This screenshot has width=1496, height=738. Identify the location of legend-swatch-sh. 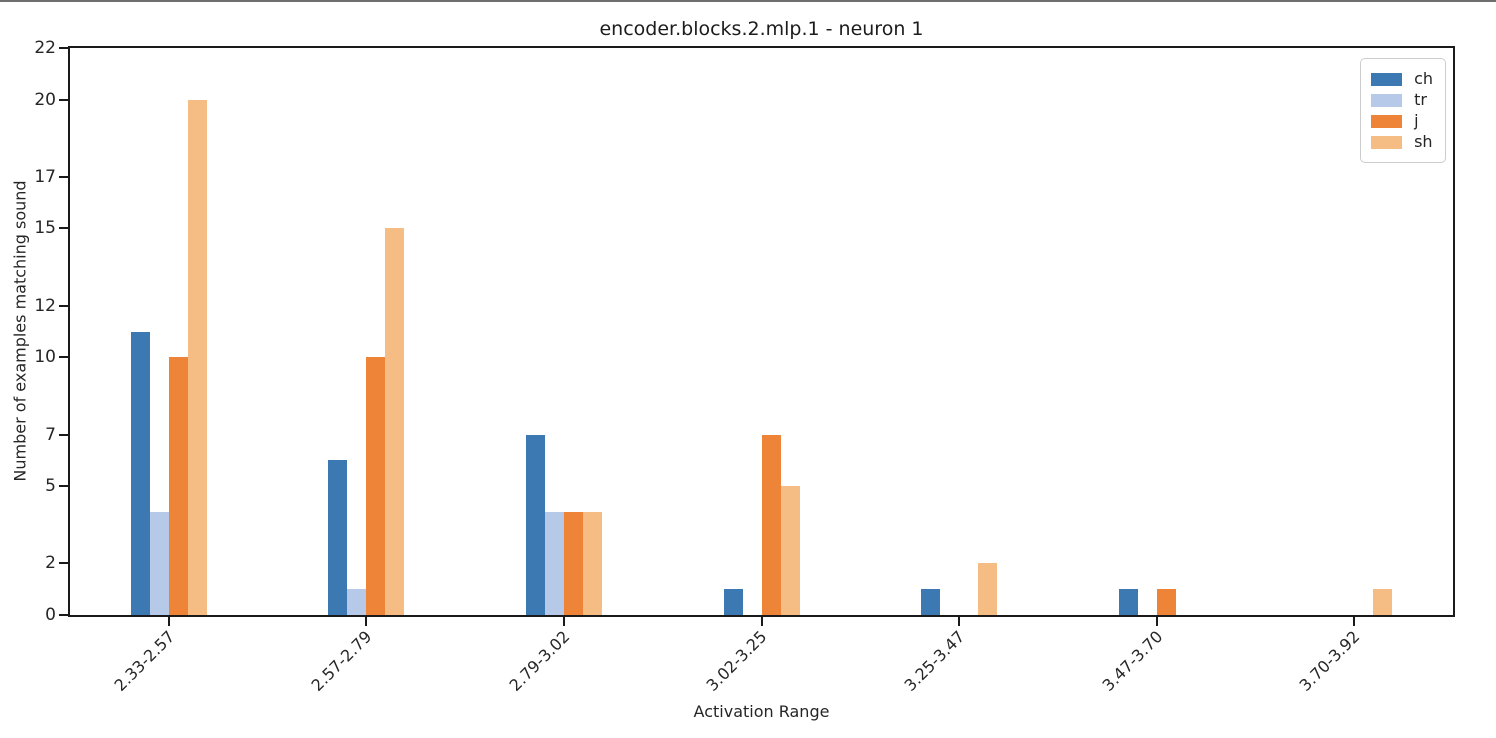
(1387, 142).